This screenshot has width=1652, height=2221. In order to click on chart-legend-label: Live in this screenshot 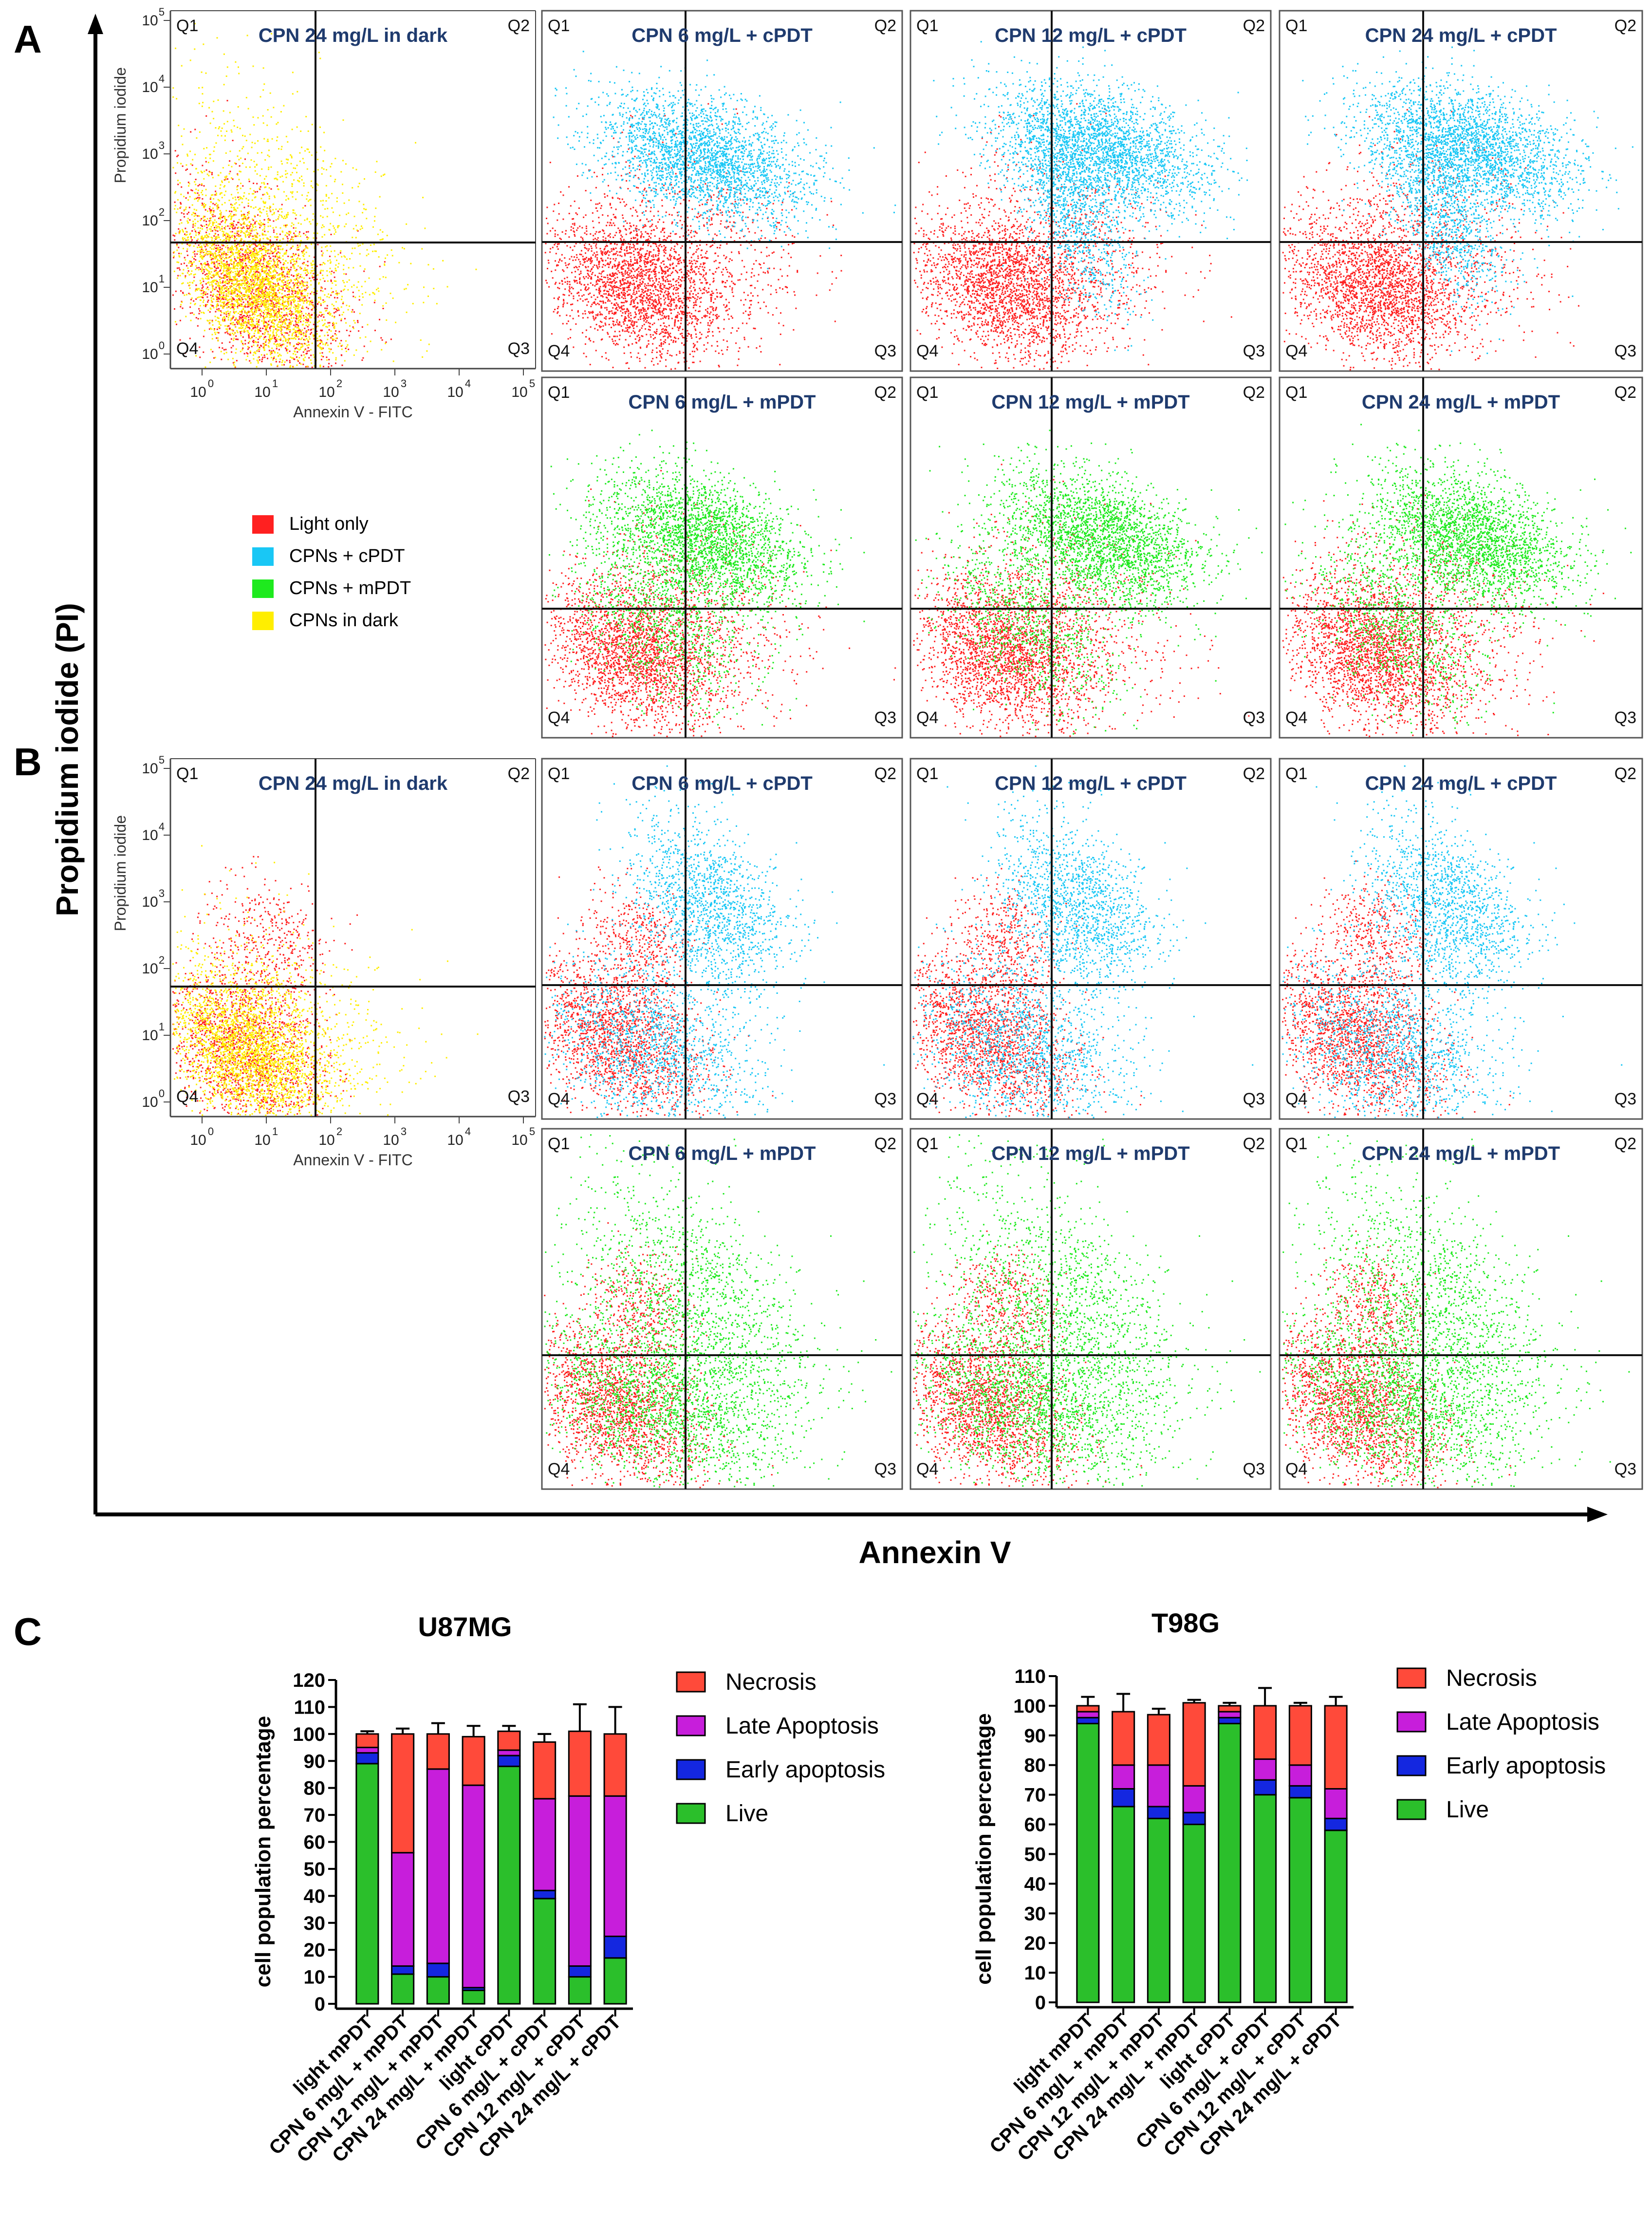, I will do `click(747, 1814)`.